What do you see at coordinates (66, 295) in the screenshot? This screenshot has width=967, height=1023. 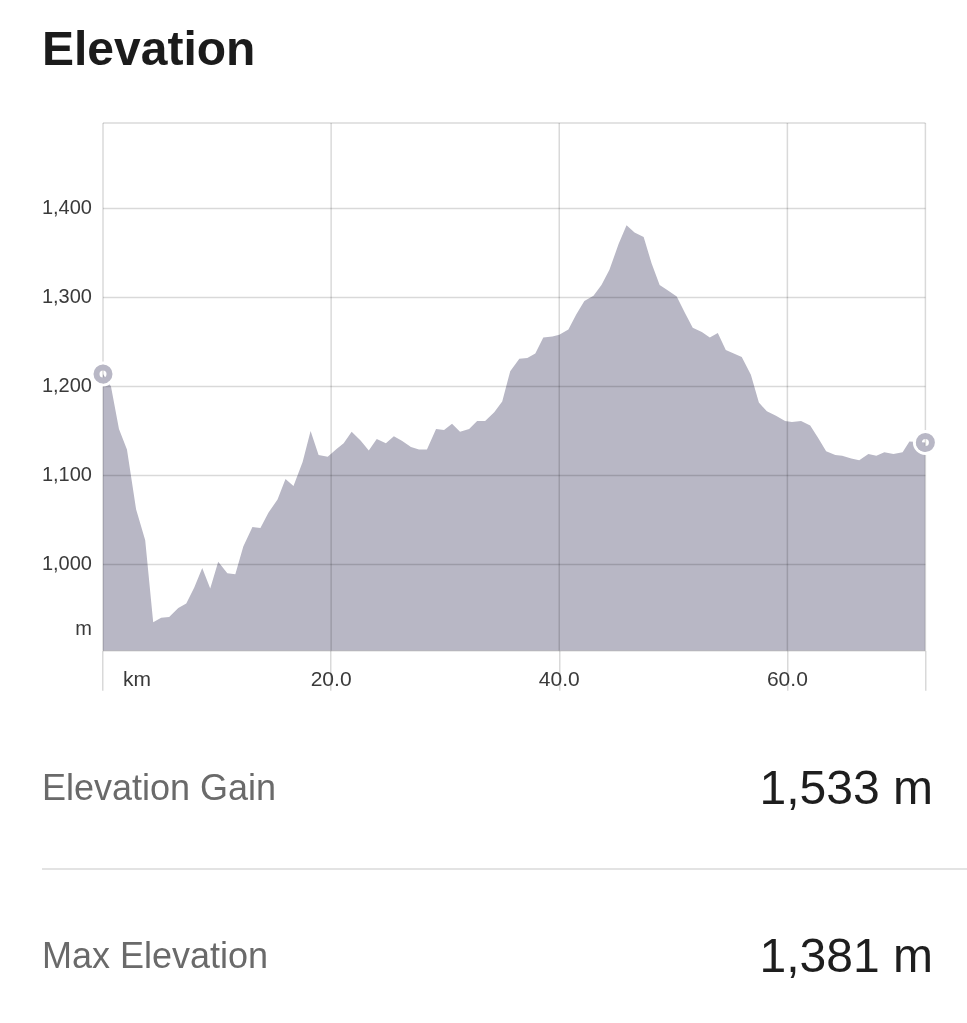 I see `y-tick-label: 1,300` at bounding box center [66, 295].